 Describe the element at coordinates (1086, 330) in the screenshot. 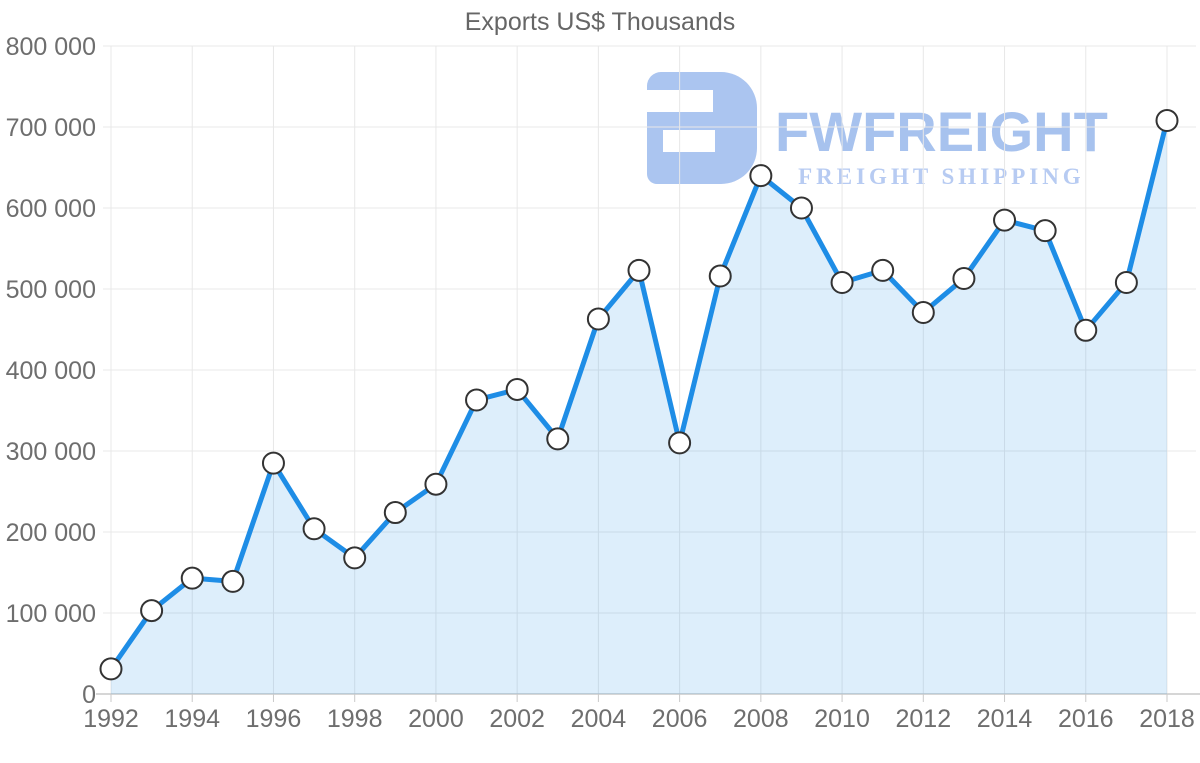

I see `data-point-2016` at that location.